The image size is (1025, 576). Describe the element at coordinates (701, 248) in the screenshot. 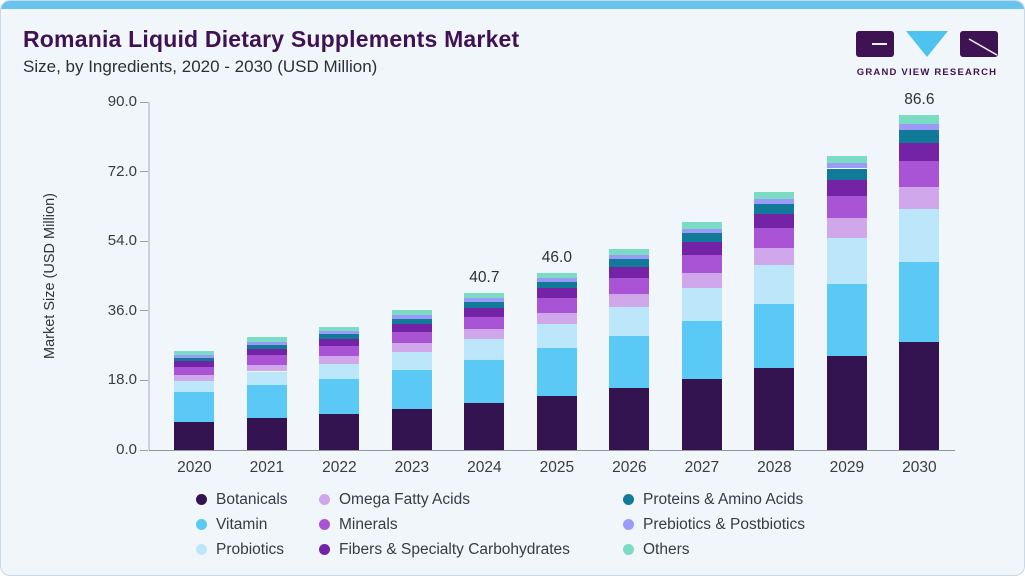

I see `bar-segment-fibers-specialty-carbohydrates-2027` at that location.